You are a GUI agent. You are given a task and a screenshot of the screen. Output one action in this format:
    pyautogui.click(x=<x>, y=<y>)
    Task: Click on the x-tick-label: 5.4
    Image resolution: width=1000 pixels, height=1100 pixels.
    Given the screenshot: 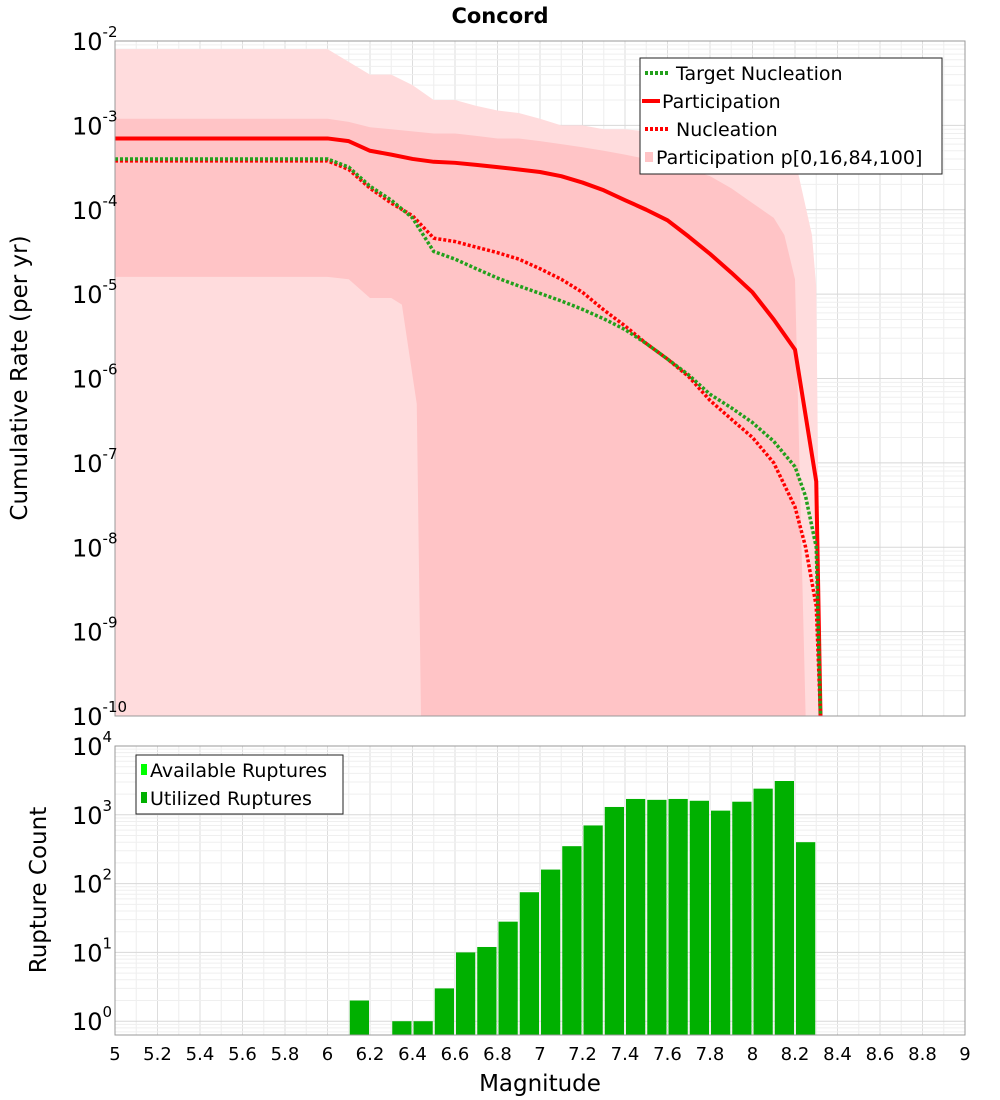 What is the action you would take?
    pyautogui.click(x=200, y=1054)
    